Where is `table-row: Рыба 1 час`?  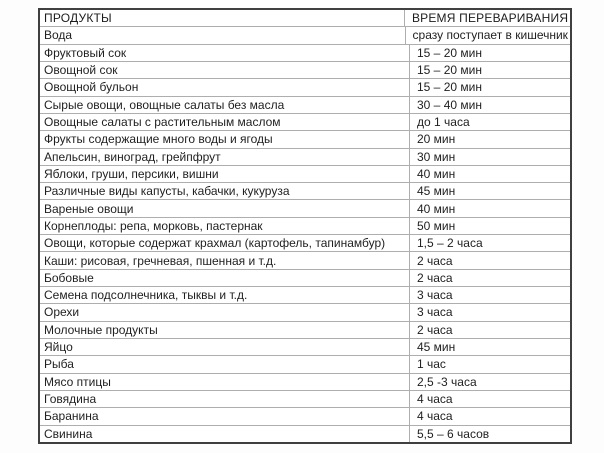
table-row: Рыба 1 час is located at coordinates (305, 365).